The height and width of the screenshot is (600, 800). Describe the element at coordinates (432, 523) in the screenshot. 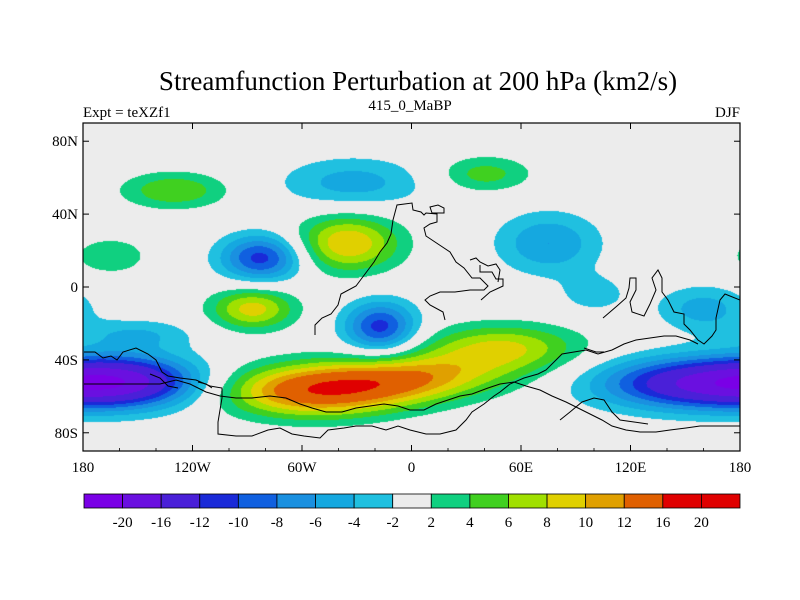

I see `colorbar-label: 2` at that location.